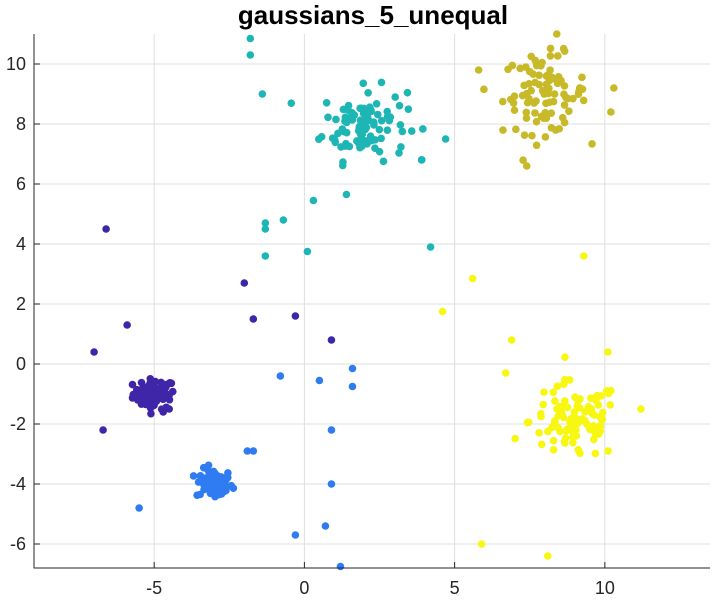  Describe the element at coordinates (380, 580) in the screenshot. I see `x-axis-ticks: -5 0 5 10` at that location.